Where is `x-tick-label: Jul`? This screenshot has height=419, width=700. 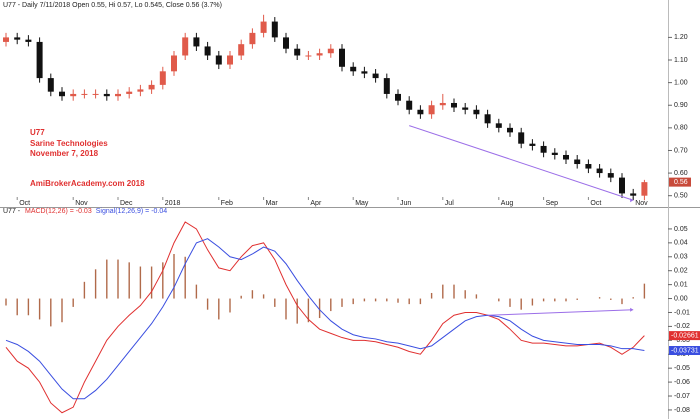 x-tick-label: Jul is located at coordinates (449, 203).